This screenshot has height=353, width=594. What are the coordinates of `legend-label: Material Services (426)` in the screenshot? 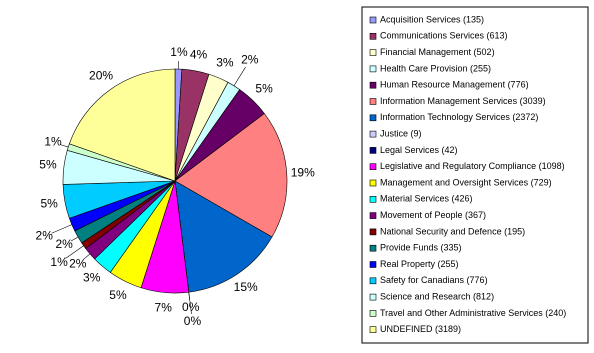 It's located at (426, 199).